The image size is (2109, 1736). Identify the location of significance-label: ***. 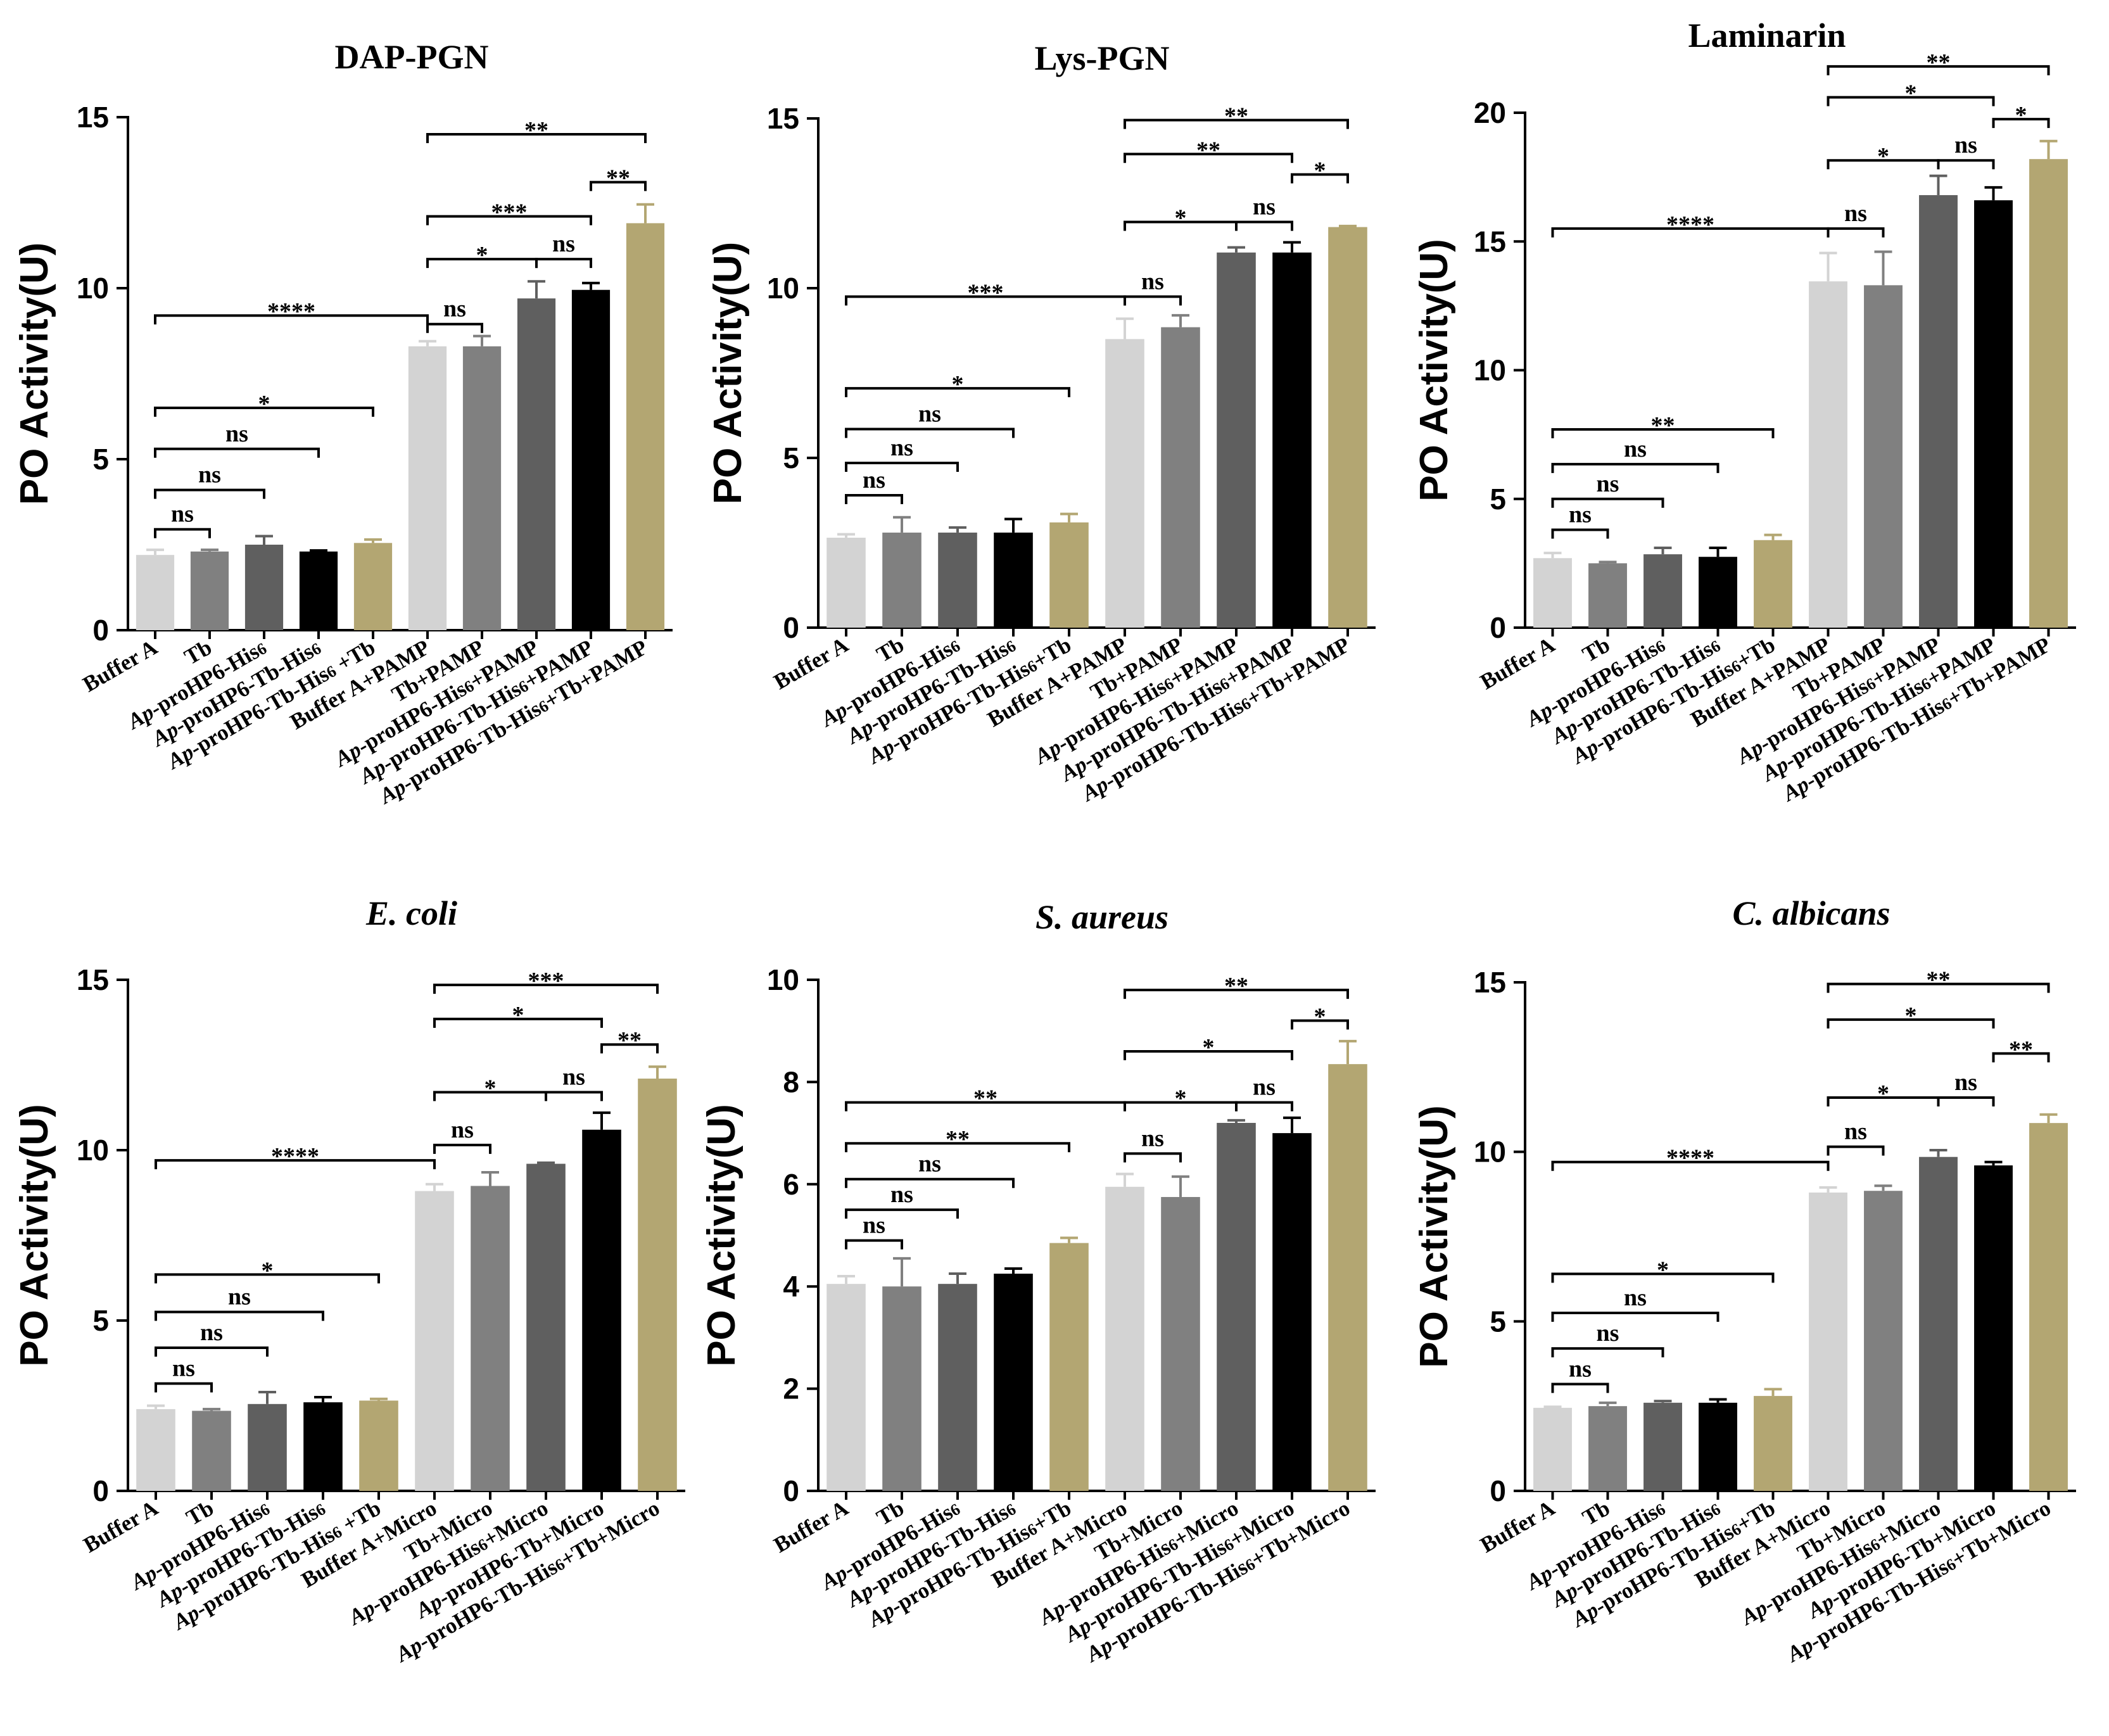
(986, 292).